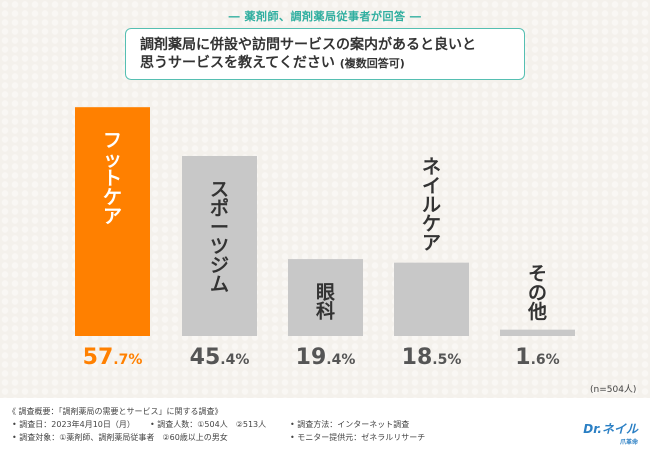 The image size is (650, 450). Describe the element at coordinates (358, 437) in the screenshot. I see `monitor-provider: • モニター提供元：ゼネラルリサーチ` at that location.